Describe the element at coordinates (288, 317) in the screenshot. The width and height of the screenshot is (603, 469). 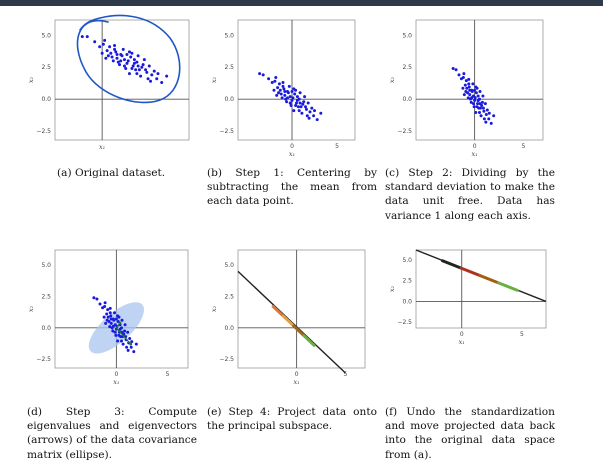
I see `chart-e-projected: 5.0 2.5 0.0 −2.5 0 5 x₁ x₂` at that location.